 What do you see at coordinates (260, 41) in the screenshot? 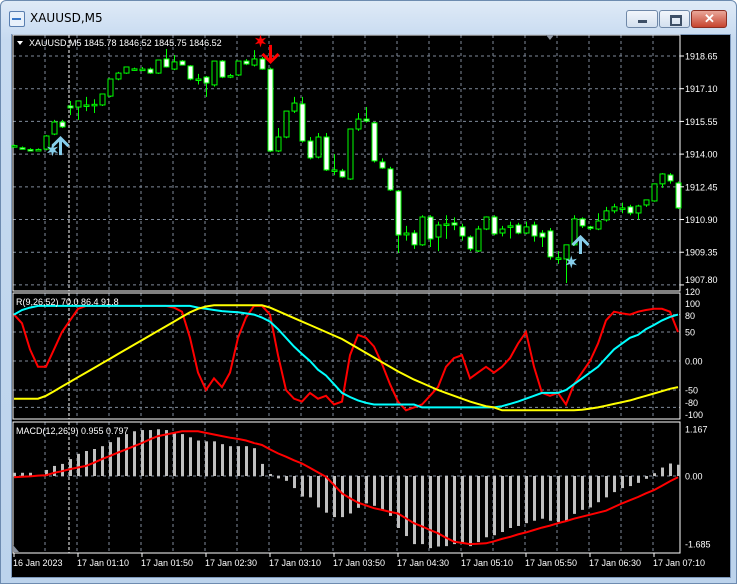
I see `sell-signal-star-icon` at bounding box center [260, 41].